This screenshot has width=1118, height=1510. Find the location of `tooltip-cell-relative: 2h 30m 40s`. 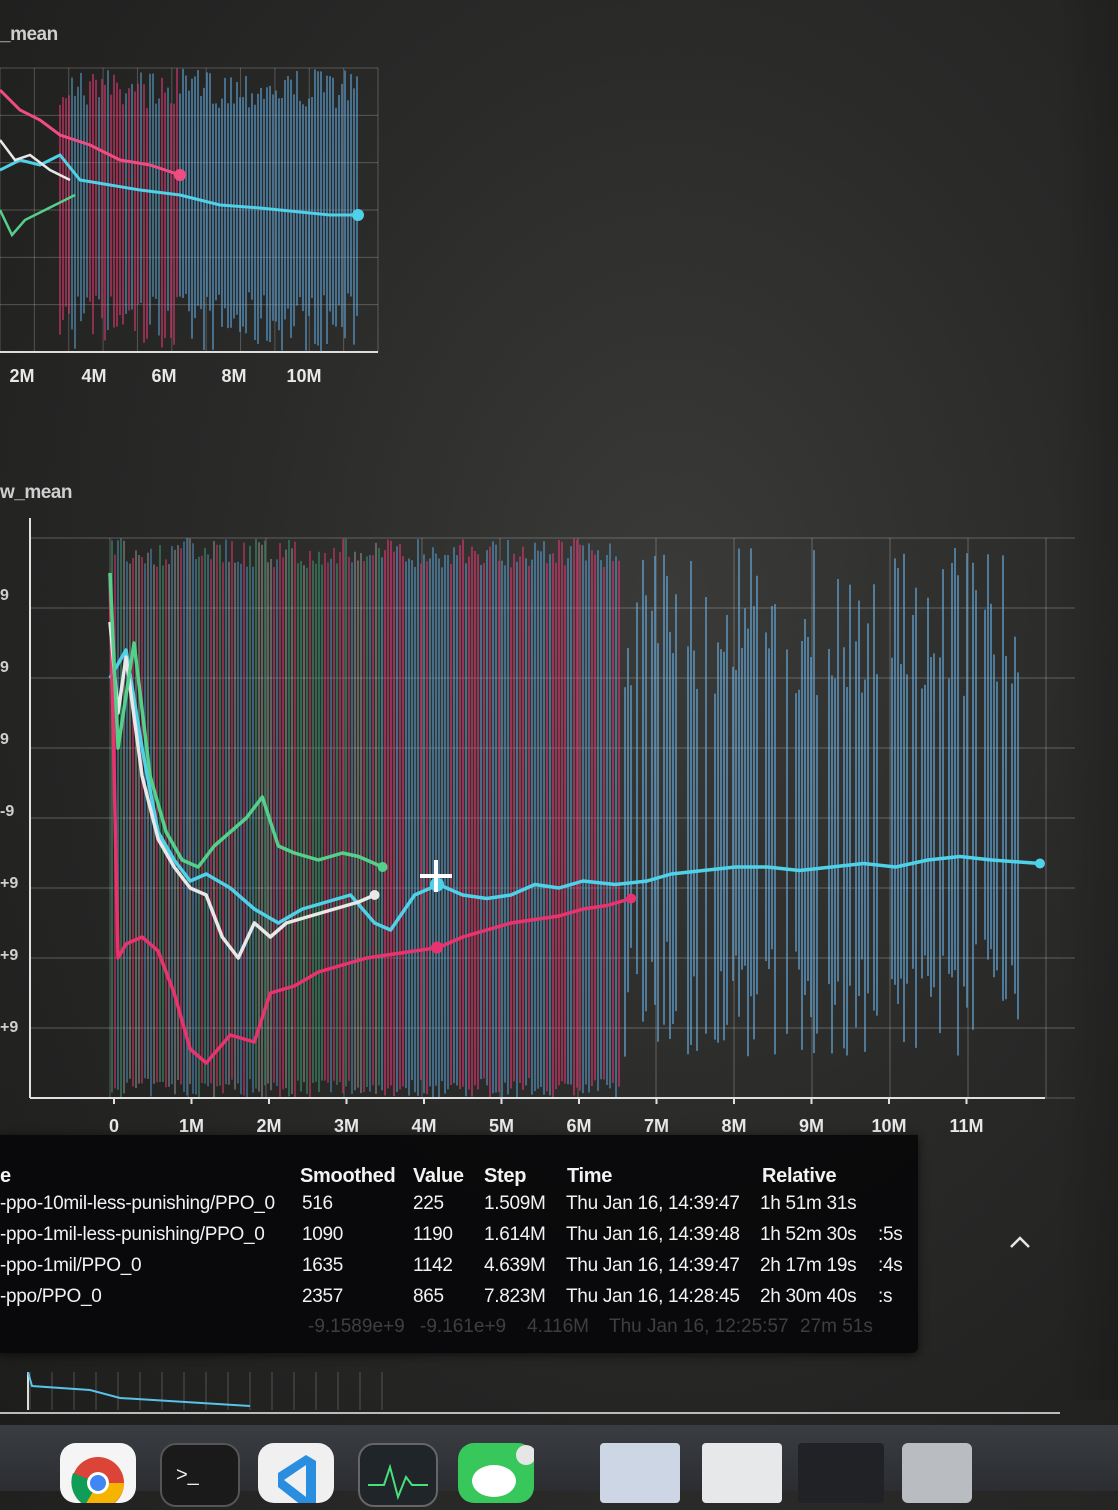

tooltip-cell-relative: 2h 30m 40s is located at coordinates (808, 1296).